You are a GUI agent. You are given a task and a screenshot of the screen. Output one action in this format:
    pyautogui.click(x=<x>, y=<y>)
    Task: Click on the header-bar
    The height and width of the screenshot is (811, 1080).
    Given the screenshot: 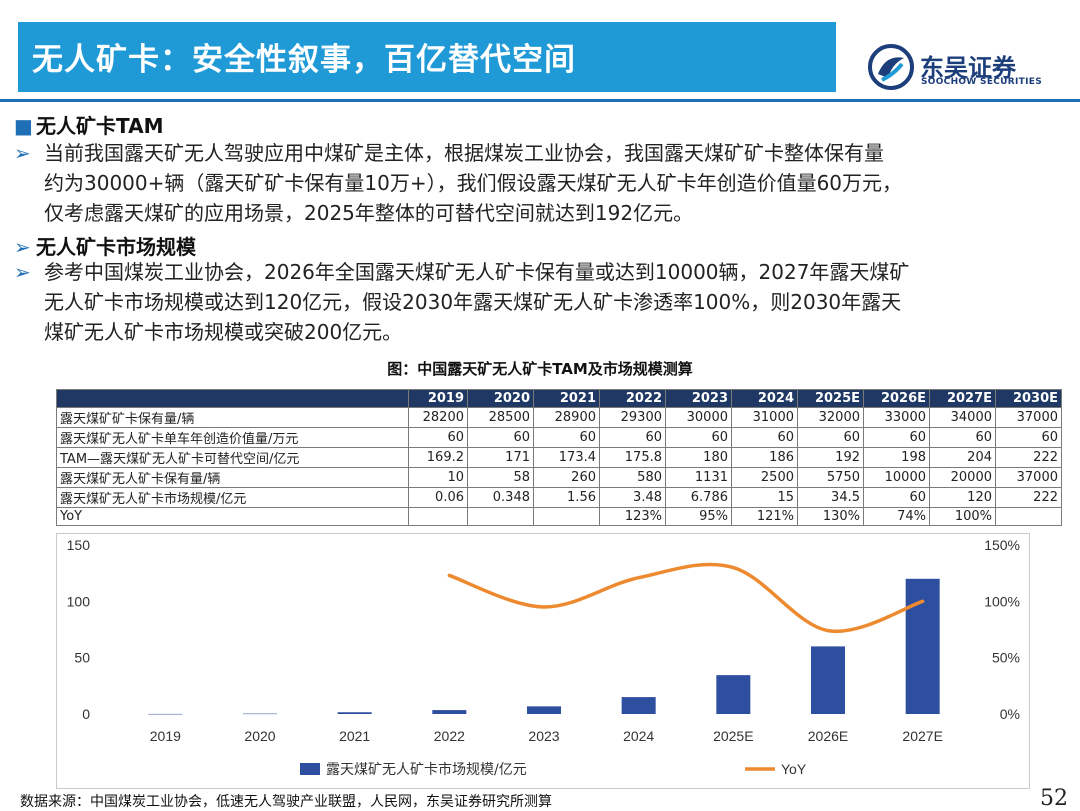 What is the action you would take?
    pyautogui.click(x=427, y=57)
    